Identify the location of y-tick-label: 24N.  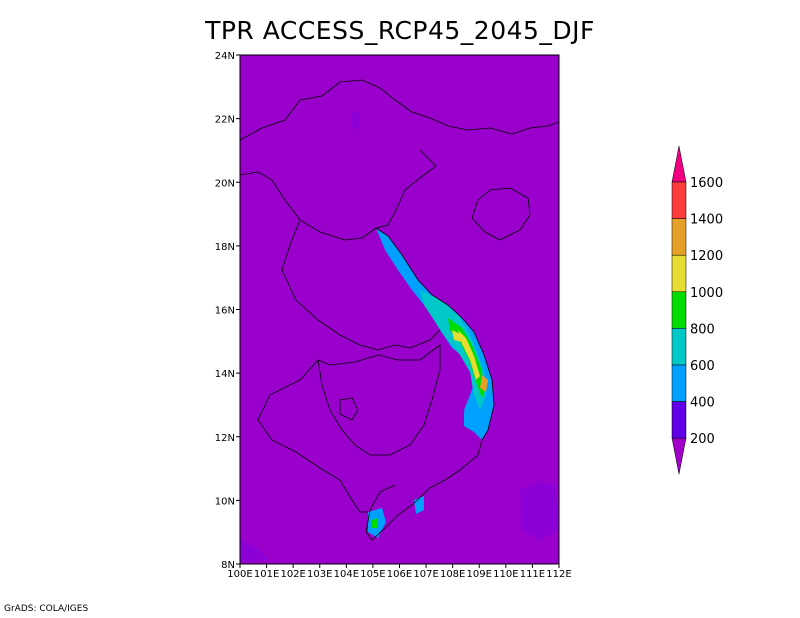
(225, 56).